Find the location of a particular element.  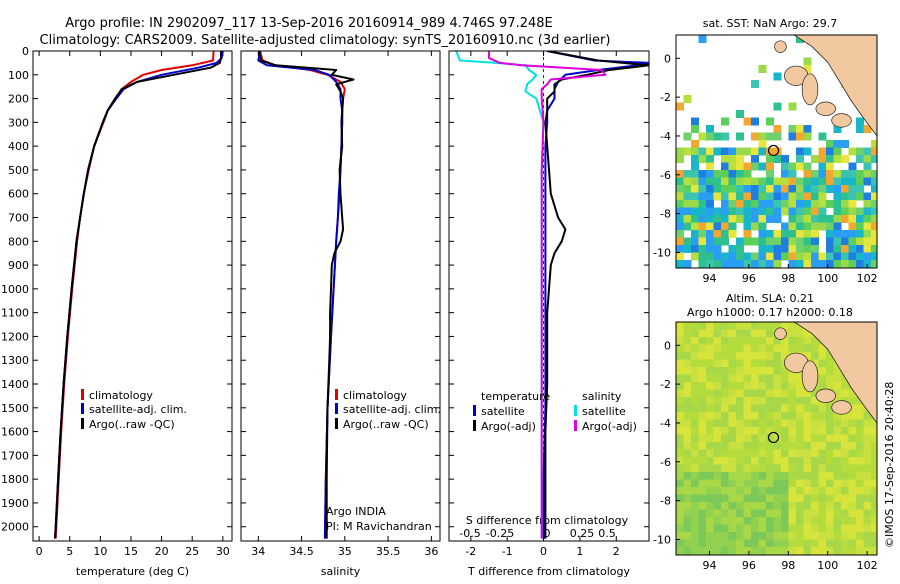

map-y-tick-label: 0 is located at coordinates (667, 58).